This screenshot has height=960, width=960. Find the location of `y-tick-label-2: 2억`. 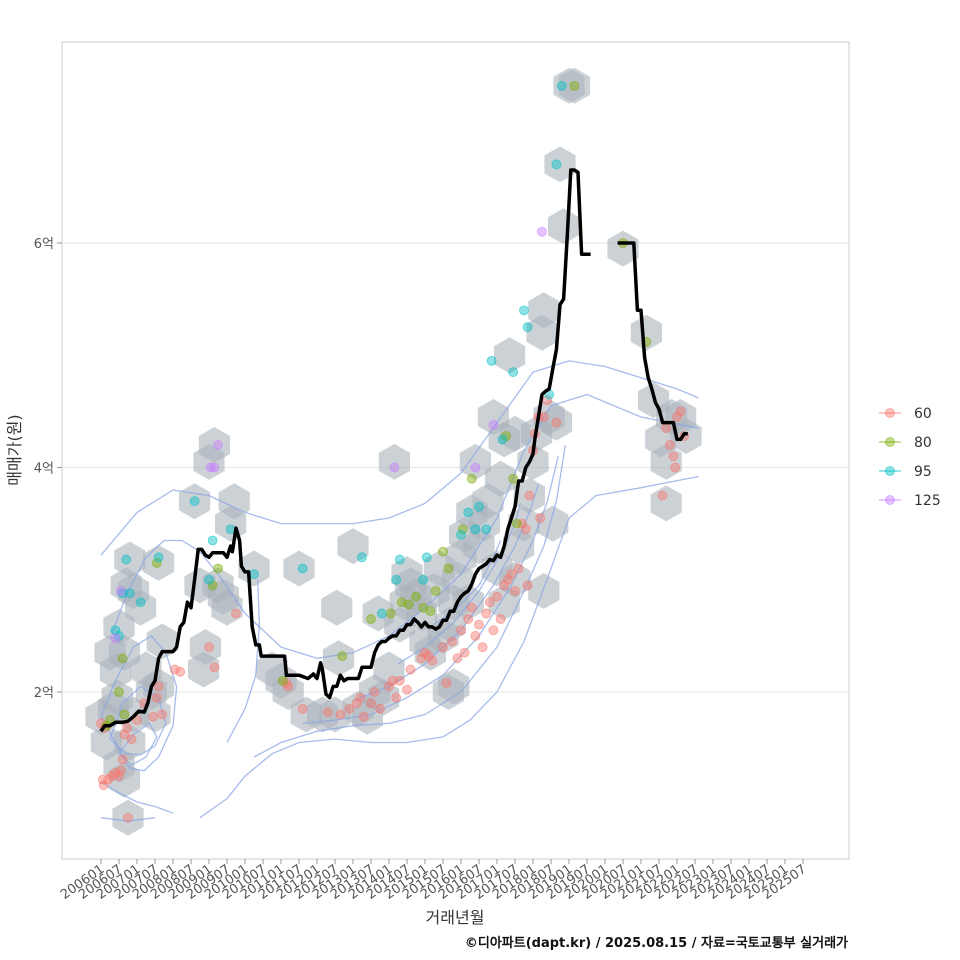

y-tick-label-2: 2억 is located at coordinates (44, 693).